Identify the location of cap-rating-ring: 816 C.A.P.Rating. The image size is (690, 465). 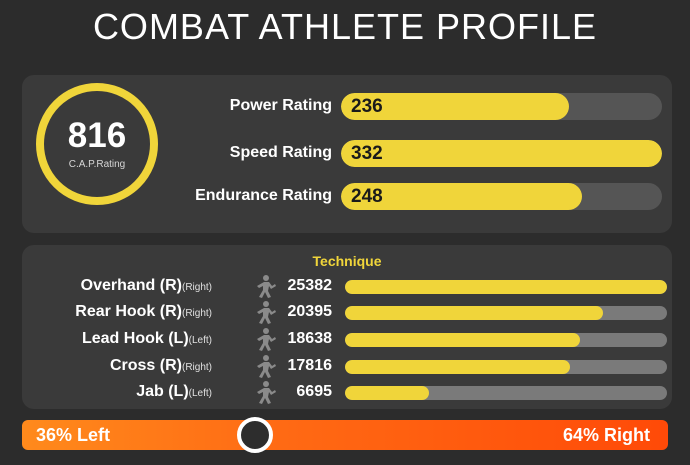
(97, 144).